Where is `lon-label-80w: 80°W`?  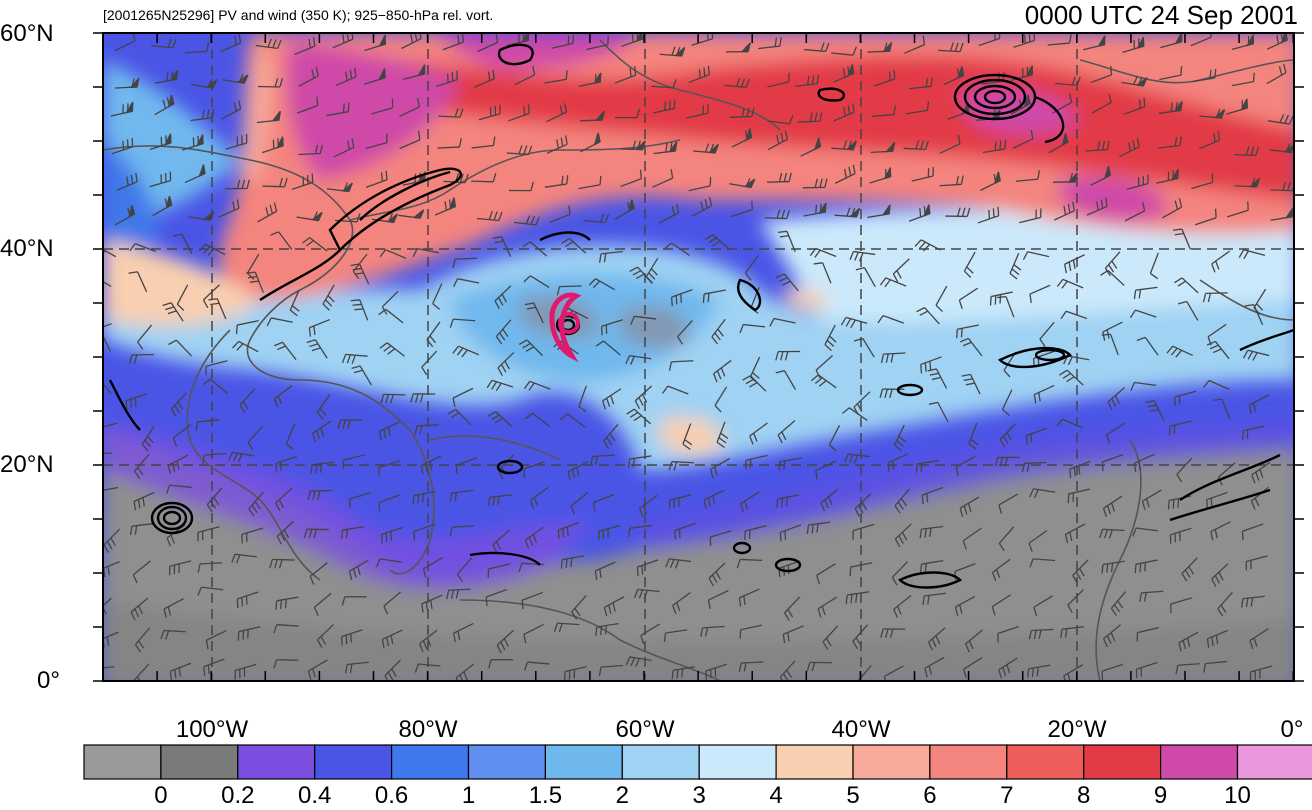 lon-label-80w: 80°W is located at coordinates (428, 729).